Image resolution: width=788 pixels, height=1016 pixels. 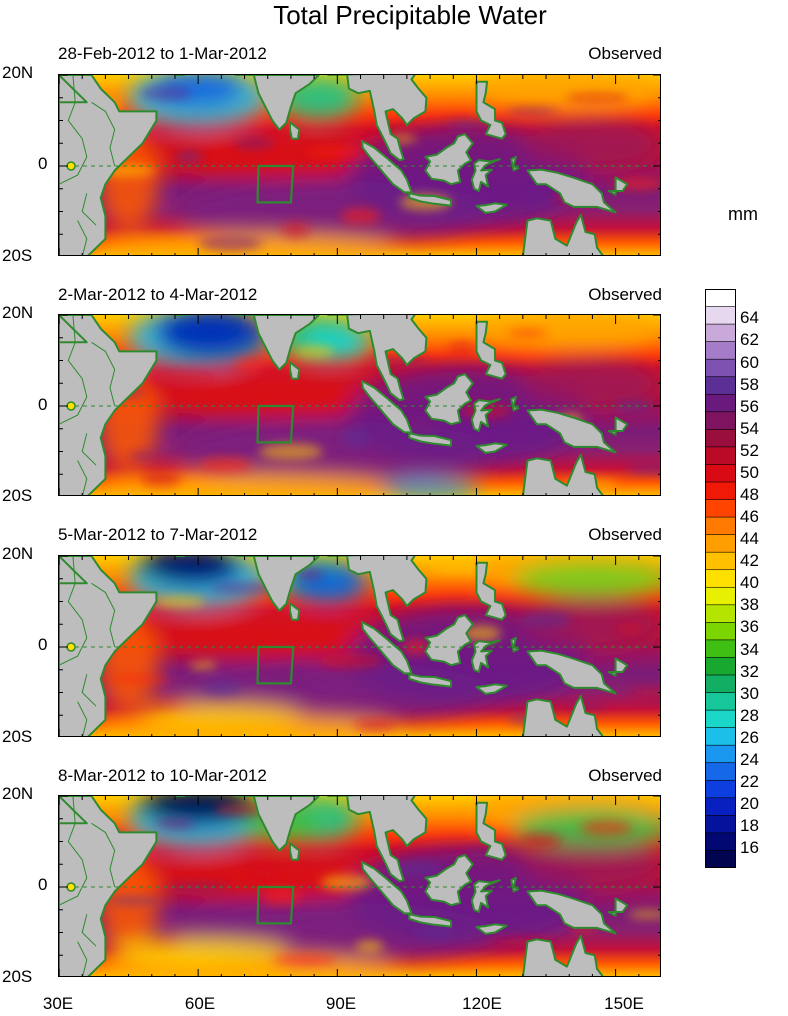 What do you see at coordinates (162, 775) in the screenshot?
I see `panel-4-date-range: 8-Mar-2012 to 10-Mar-2012` at bounding box center [162, 775].